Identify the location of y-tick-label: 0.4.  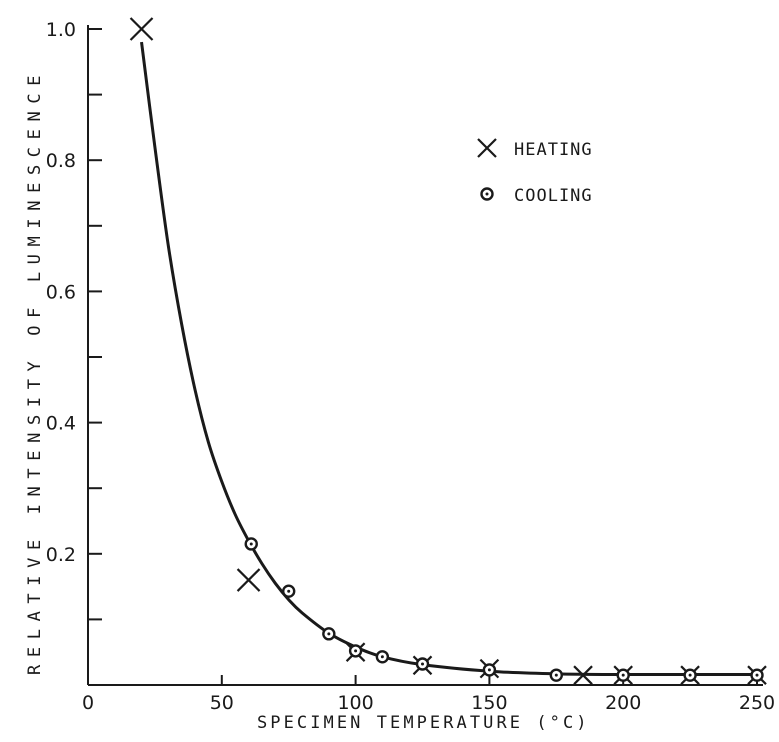
(61, 424).